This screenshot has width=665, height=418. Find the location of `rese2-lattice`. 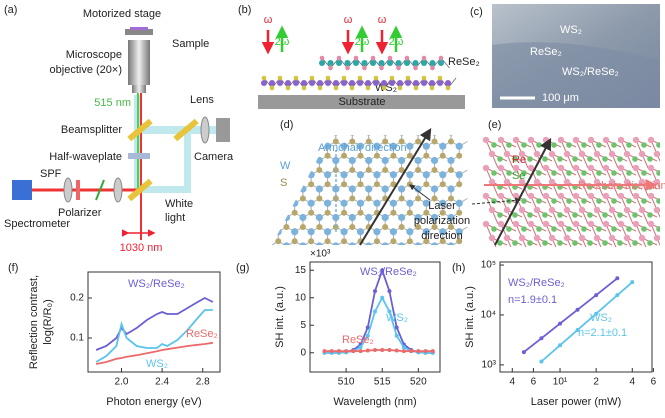

rese2-lattice is located at coordinates (571, 191).